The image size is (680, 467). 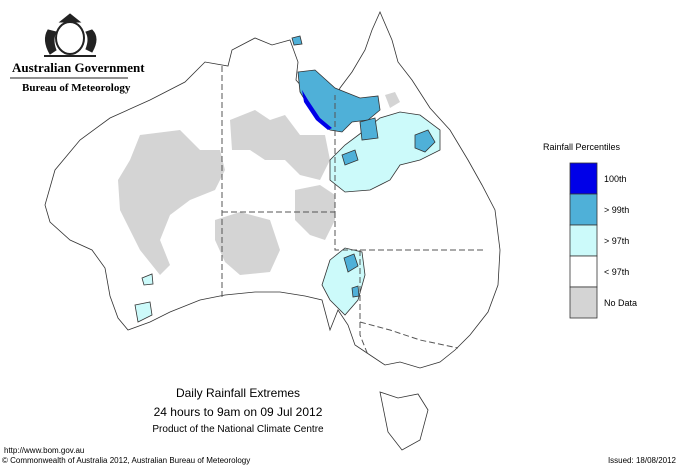 I want to click on tasmania, so click(x=404, y=421).